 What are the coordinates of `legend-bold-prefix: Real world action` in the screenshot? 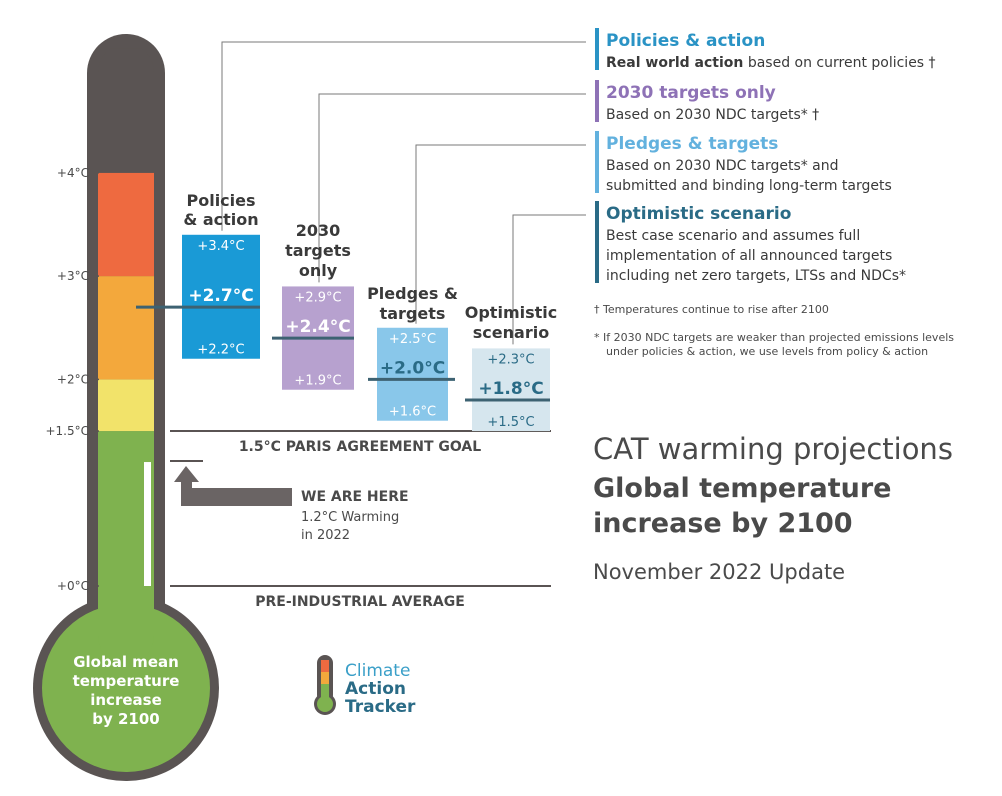 It's located at (674, 63).